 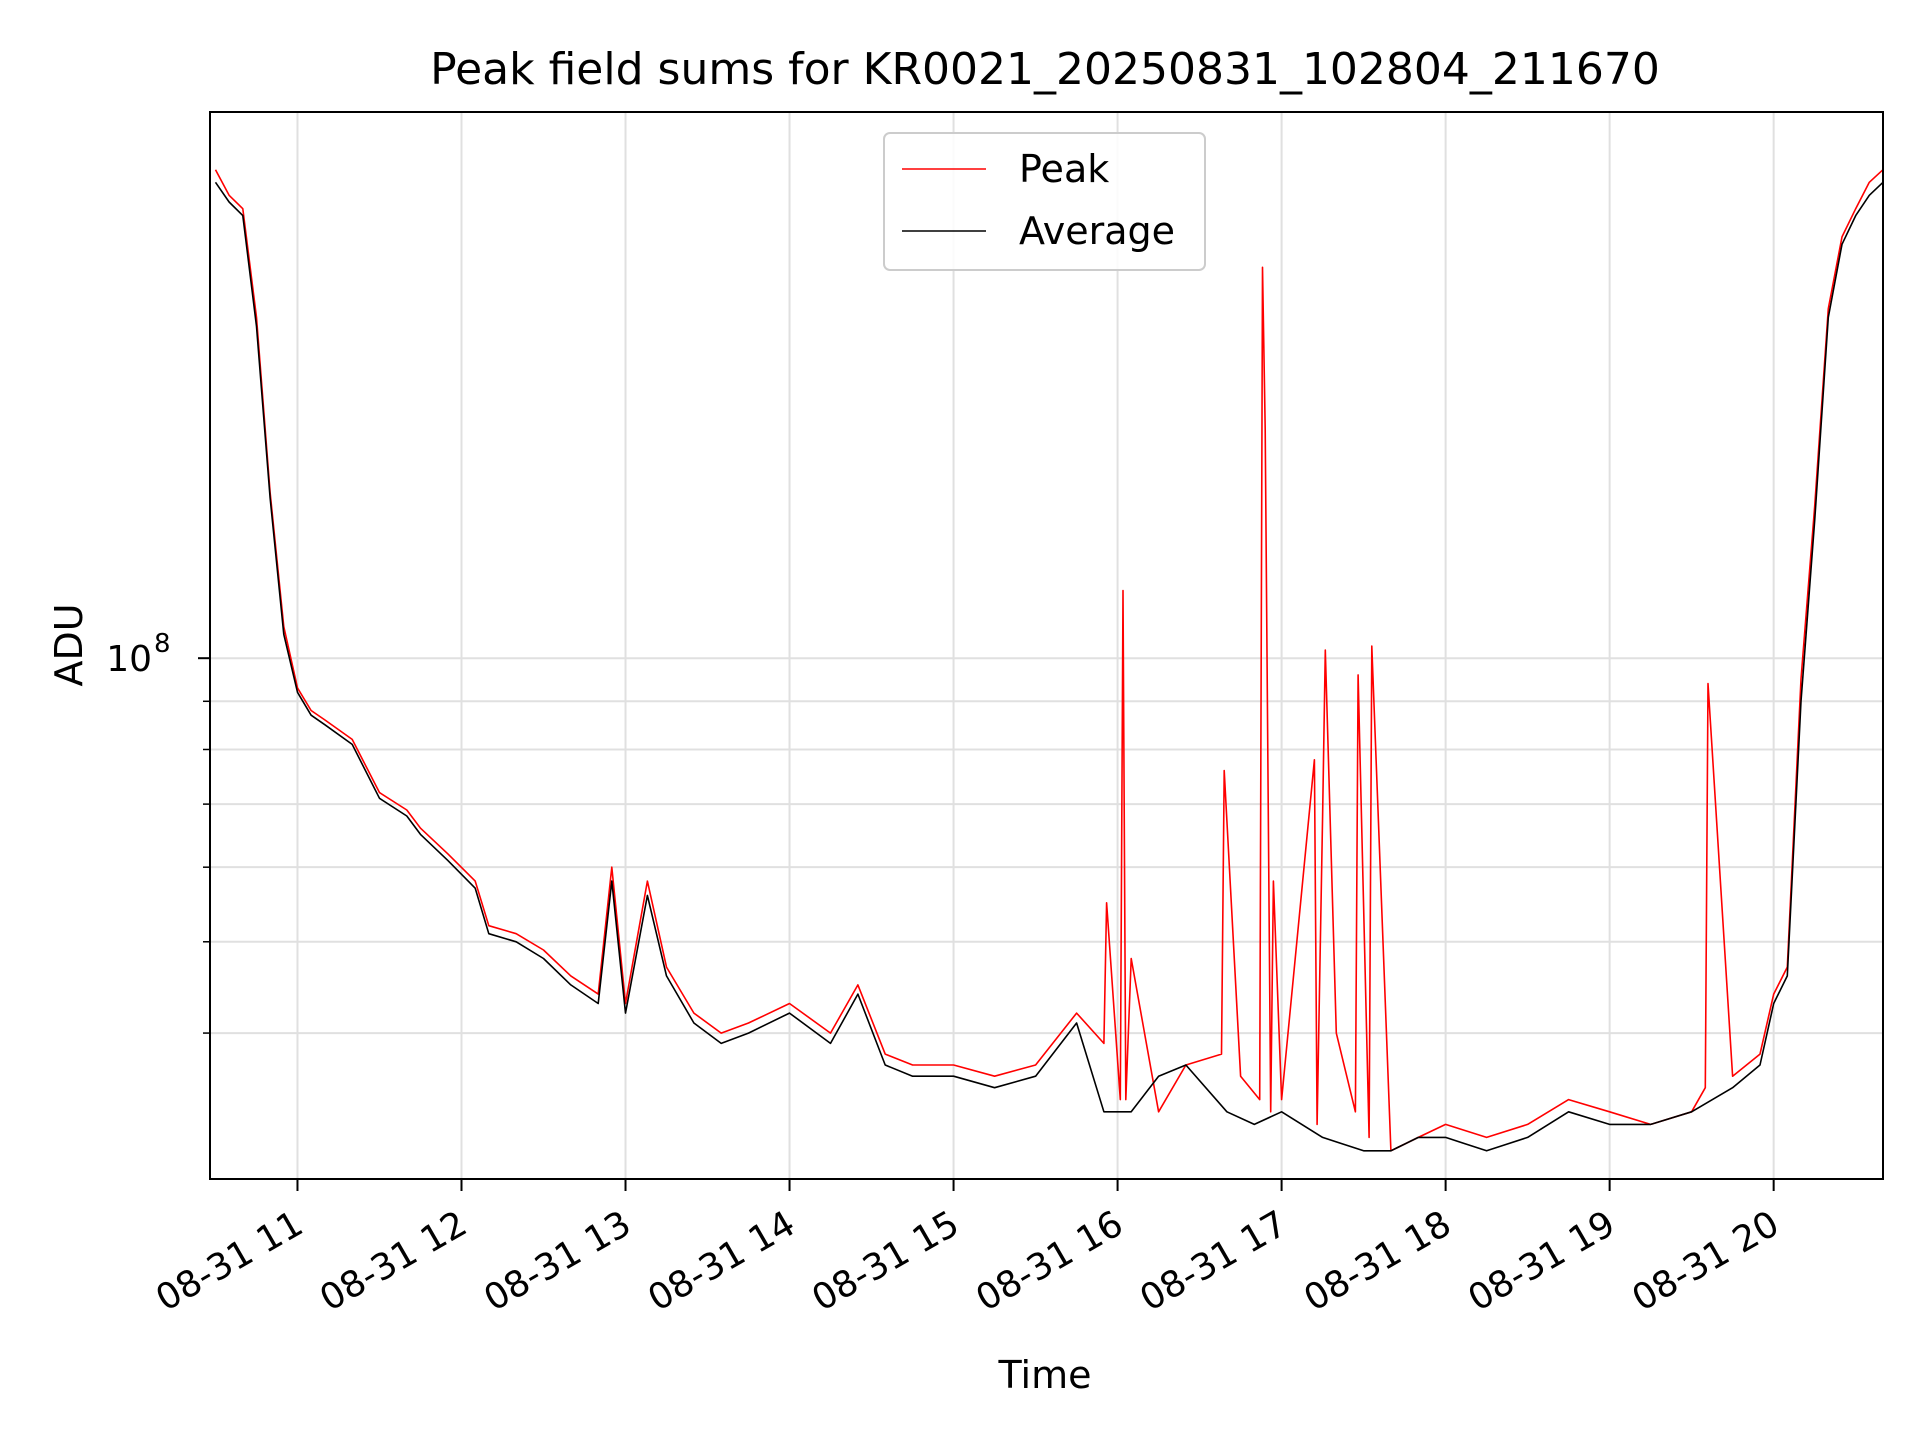 What do you see at coordinates (1064, 169) in the screenshot?
I see `legend-label-peak: Peak` at bounding box center [1064, 169].